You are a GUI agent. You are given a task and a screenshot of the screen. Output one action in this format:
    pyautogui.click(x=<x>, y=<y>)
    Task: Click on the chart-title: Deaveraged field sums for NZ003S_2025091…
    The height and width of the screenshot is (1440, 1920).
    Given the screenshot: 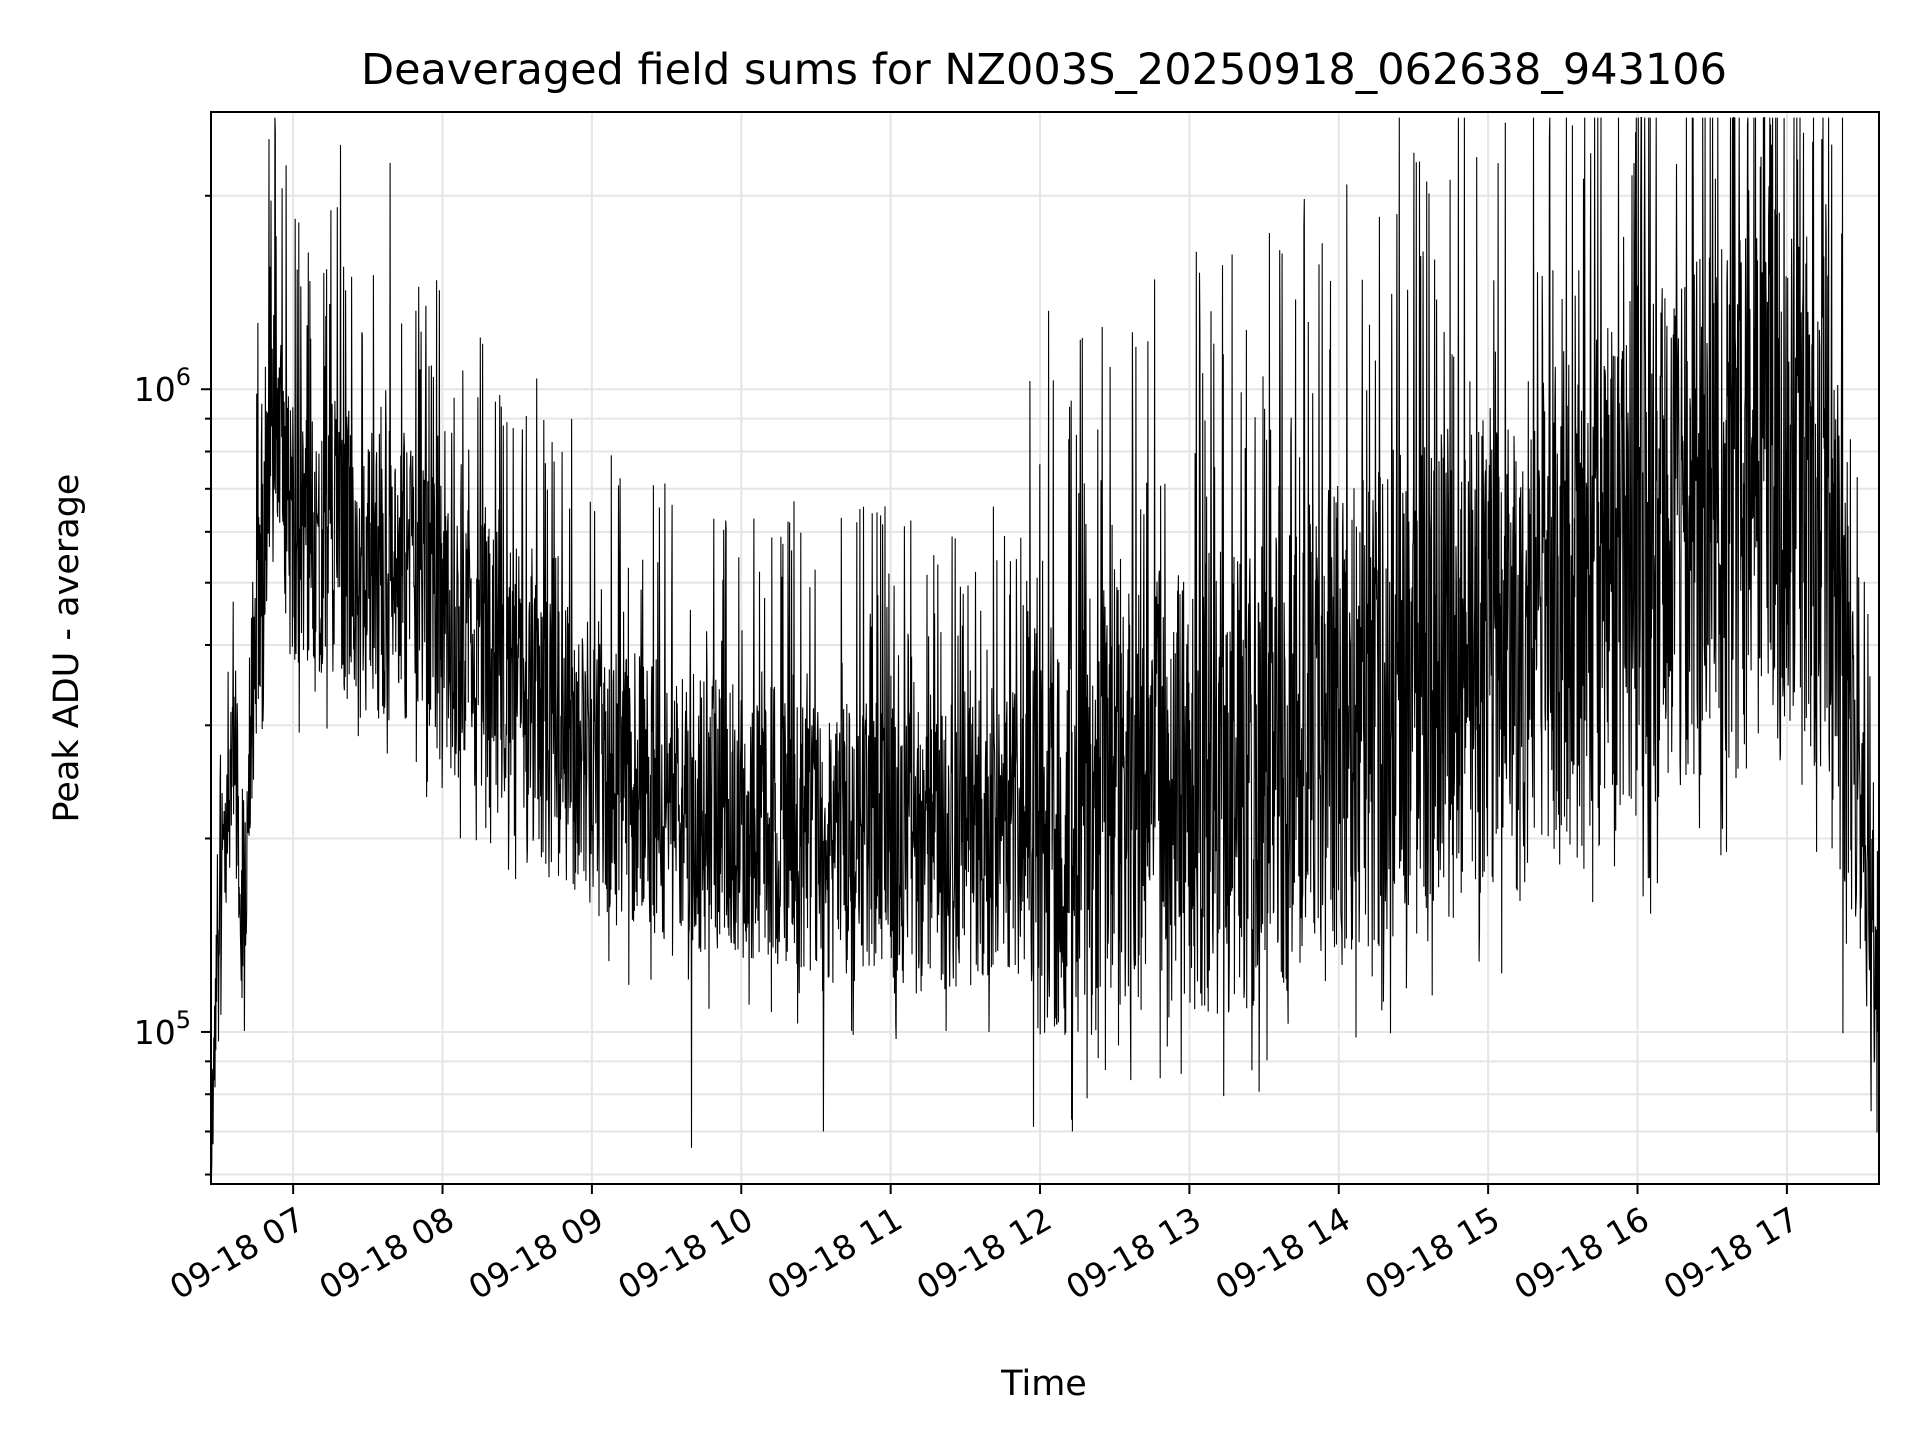 What is the action you would take?
    pyautogui.click(x=1044, y=70)
    